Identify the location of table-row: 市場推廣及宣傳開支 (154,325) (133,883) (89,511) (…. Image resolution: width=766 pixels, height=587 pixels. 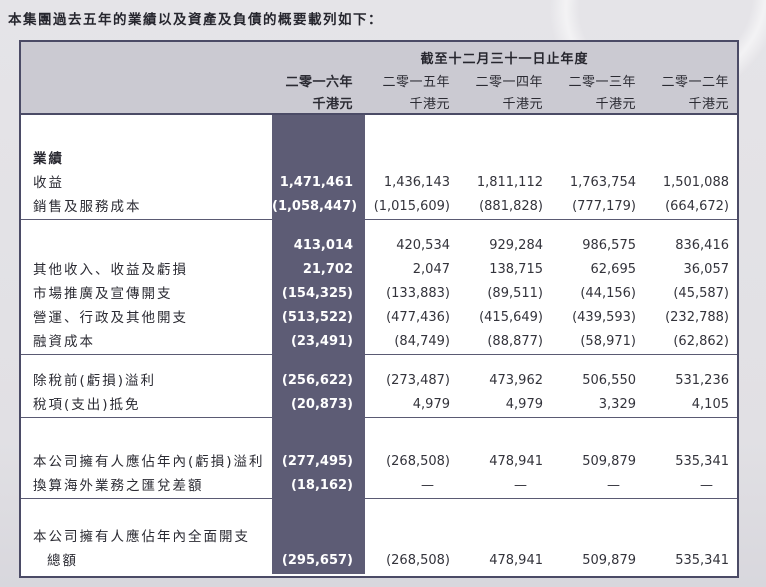
(379, 294).